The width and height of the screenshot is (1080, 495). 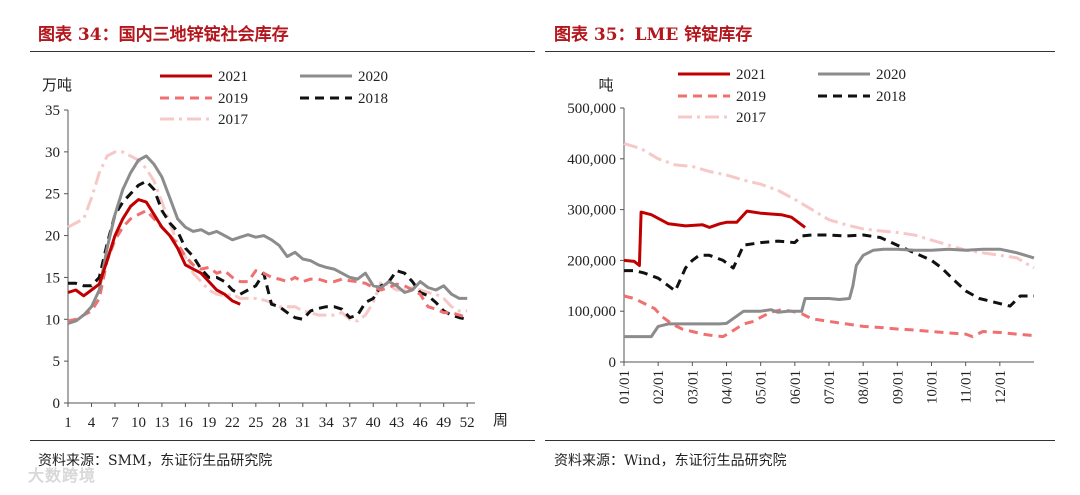 What do you see at coordinates (52, 153) in the screenshot?
I see `y-tick-label: 30` at bounding box center [52, 153].